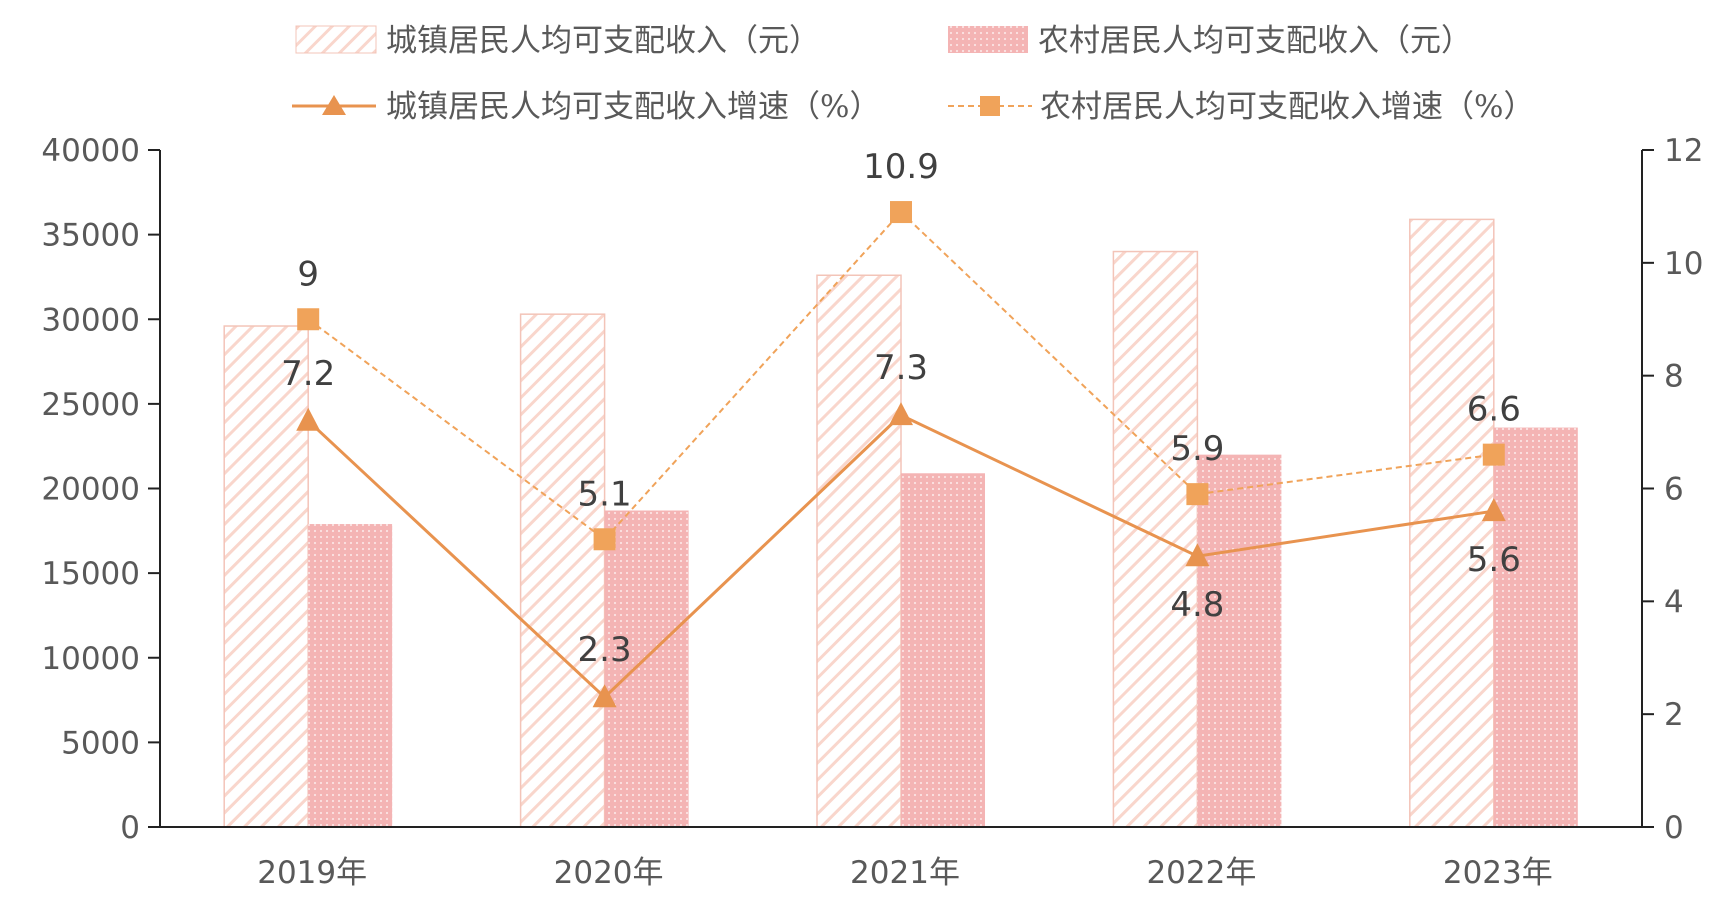 The image size is (1714, 899). I want to click on label-rural-growth-1: 5.1, so click(605, 494).